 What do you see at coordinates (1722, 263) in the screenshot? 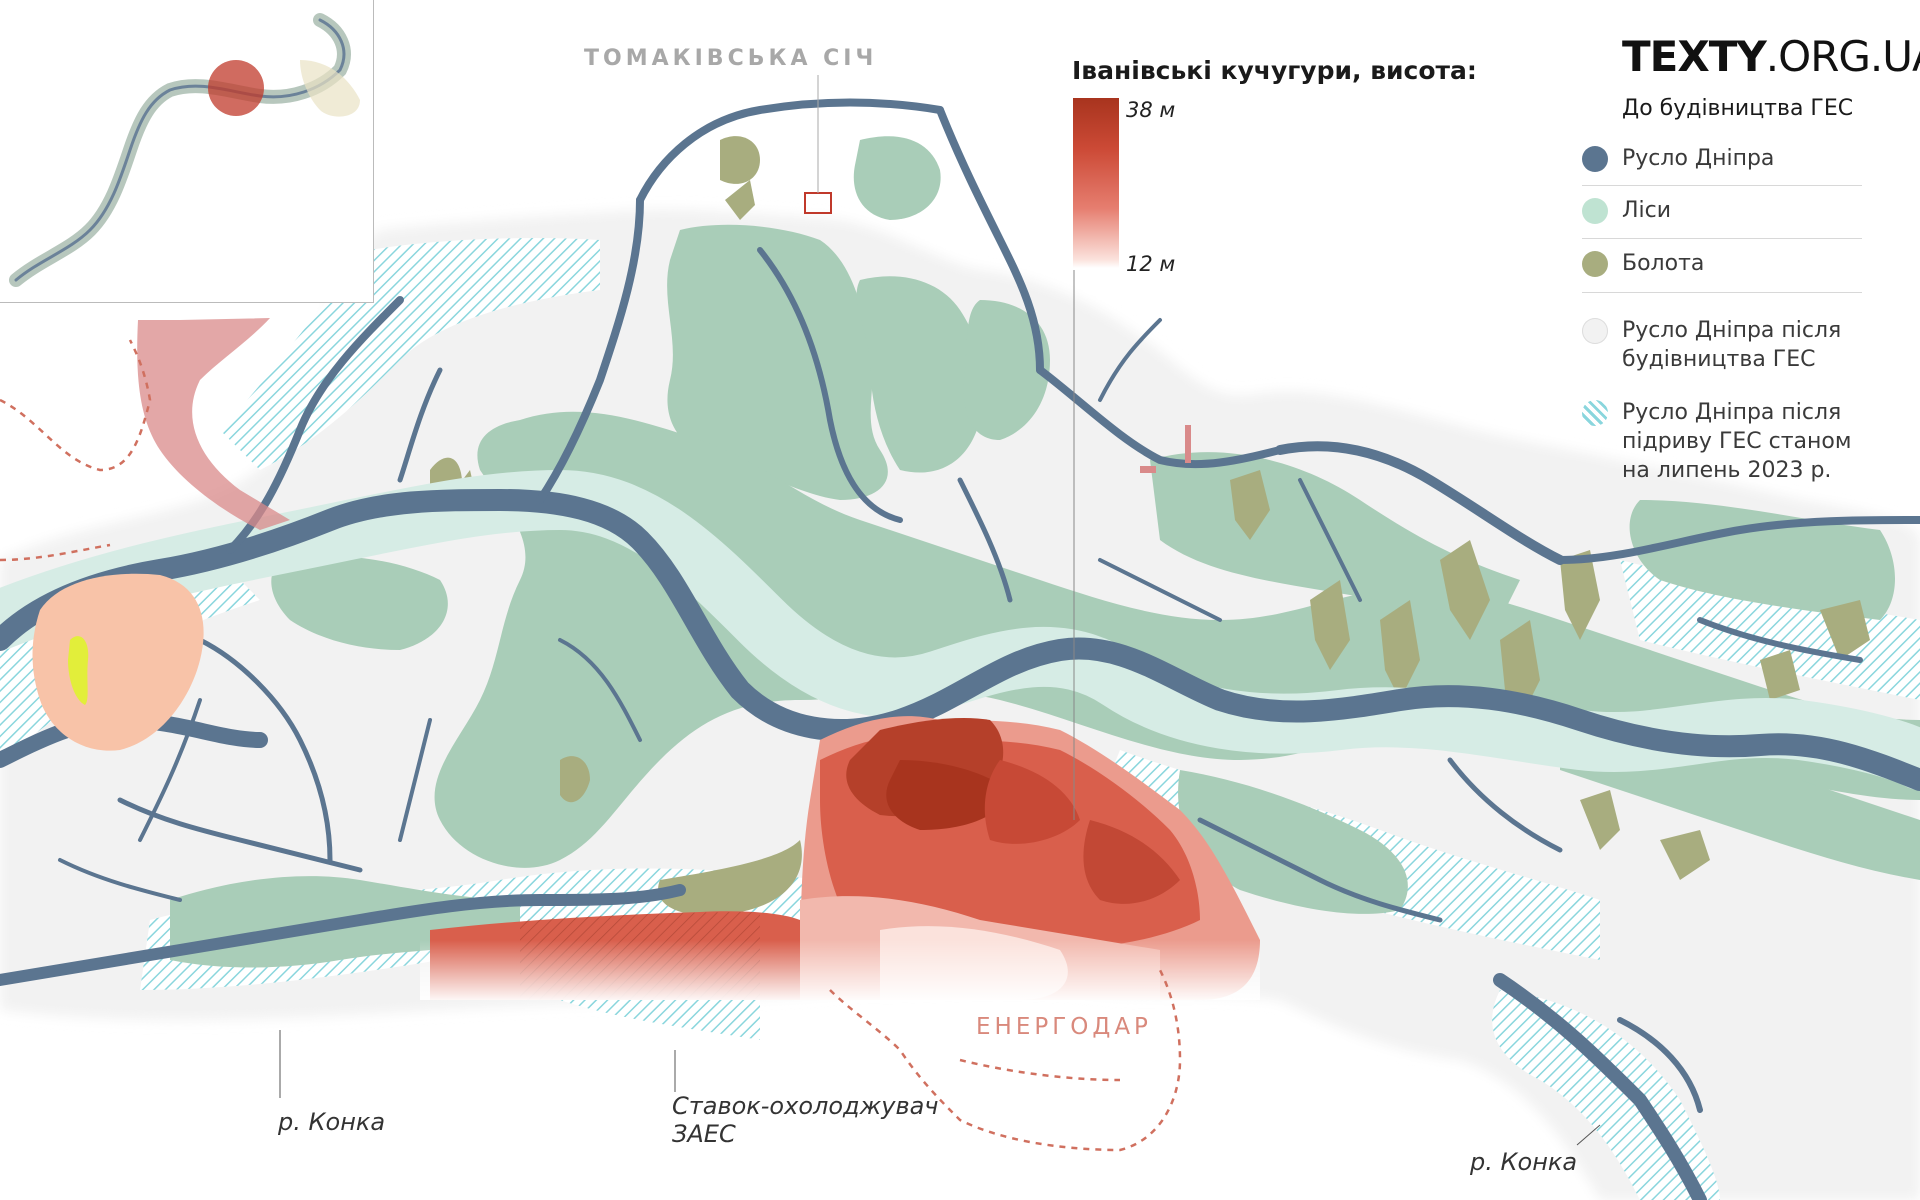
I see `legend-item-swamps: Болота` at bounding box center [1722, 263].